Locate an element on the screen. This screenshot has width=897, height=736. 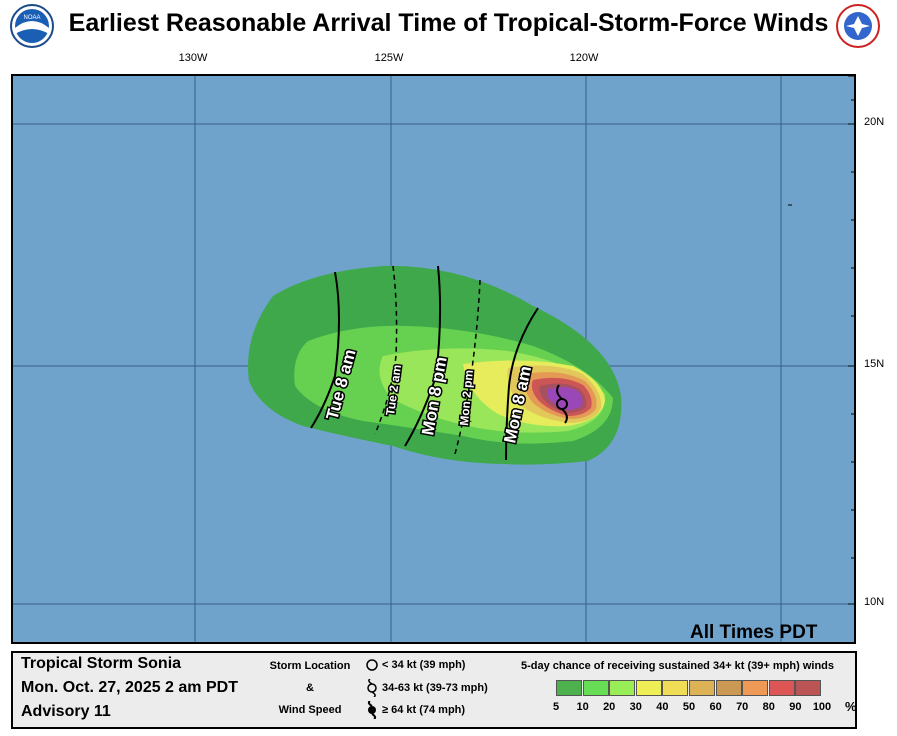
storm-date: Mon. Oct. 27, 2025 2 am PDT is located at coordinates (129, 687).